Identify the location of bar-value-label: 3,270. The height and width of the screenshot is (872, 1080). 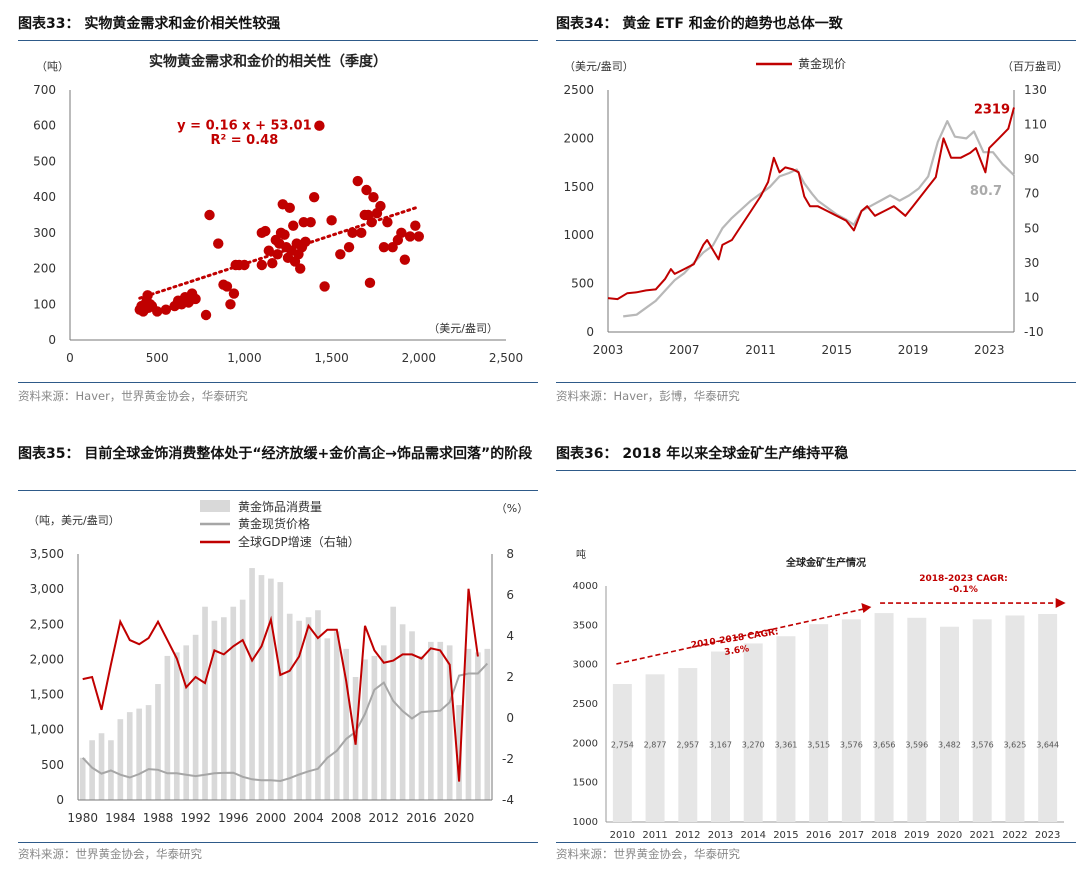
(753, 744).